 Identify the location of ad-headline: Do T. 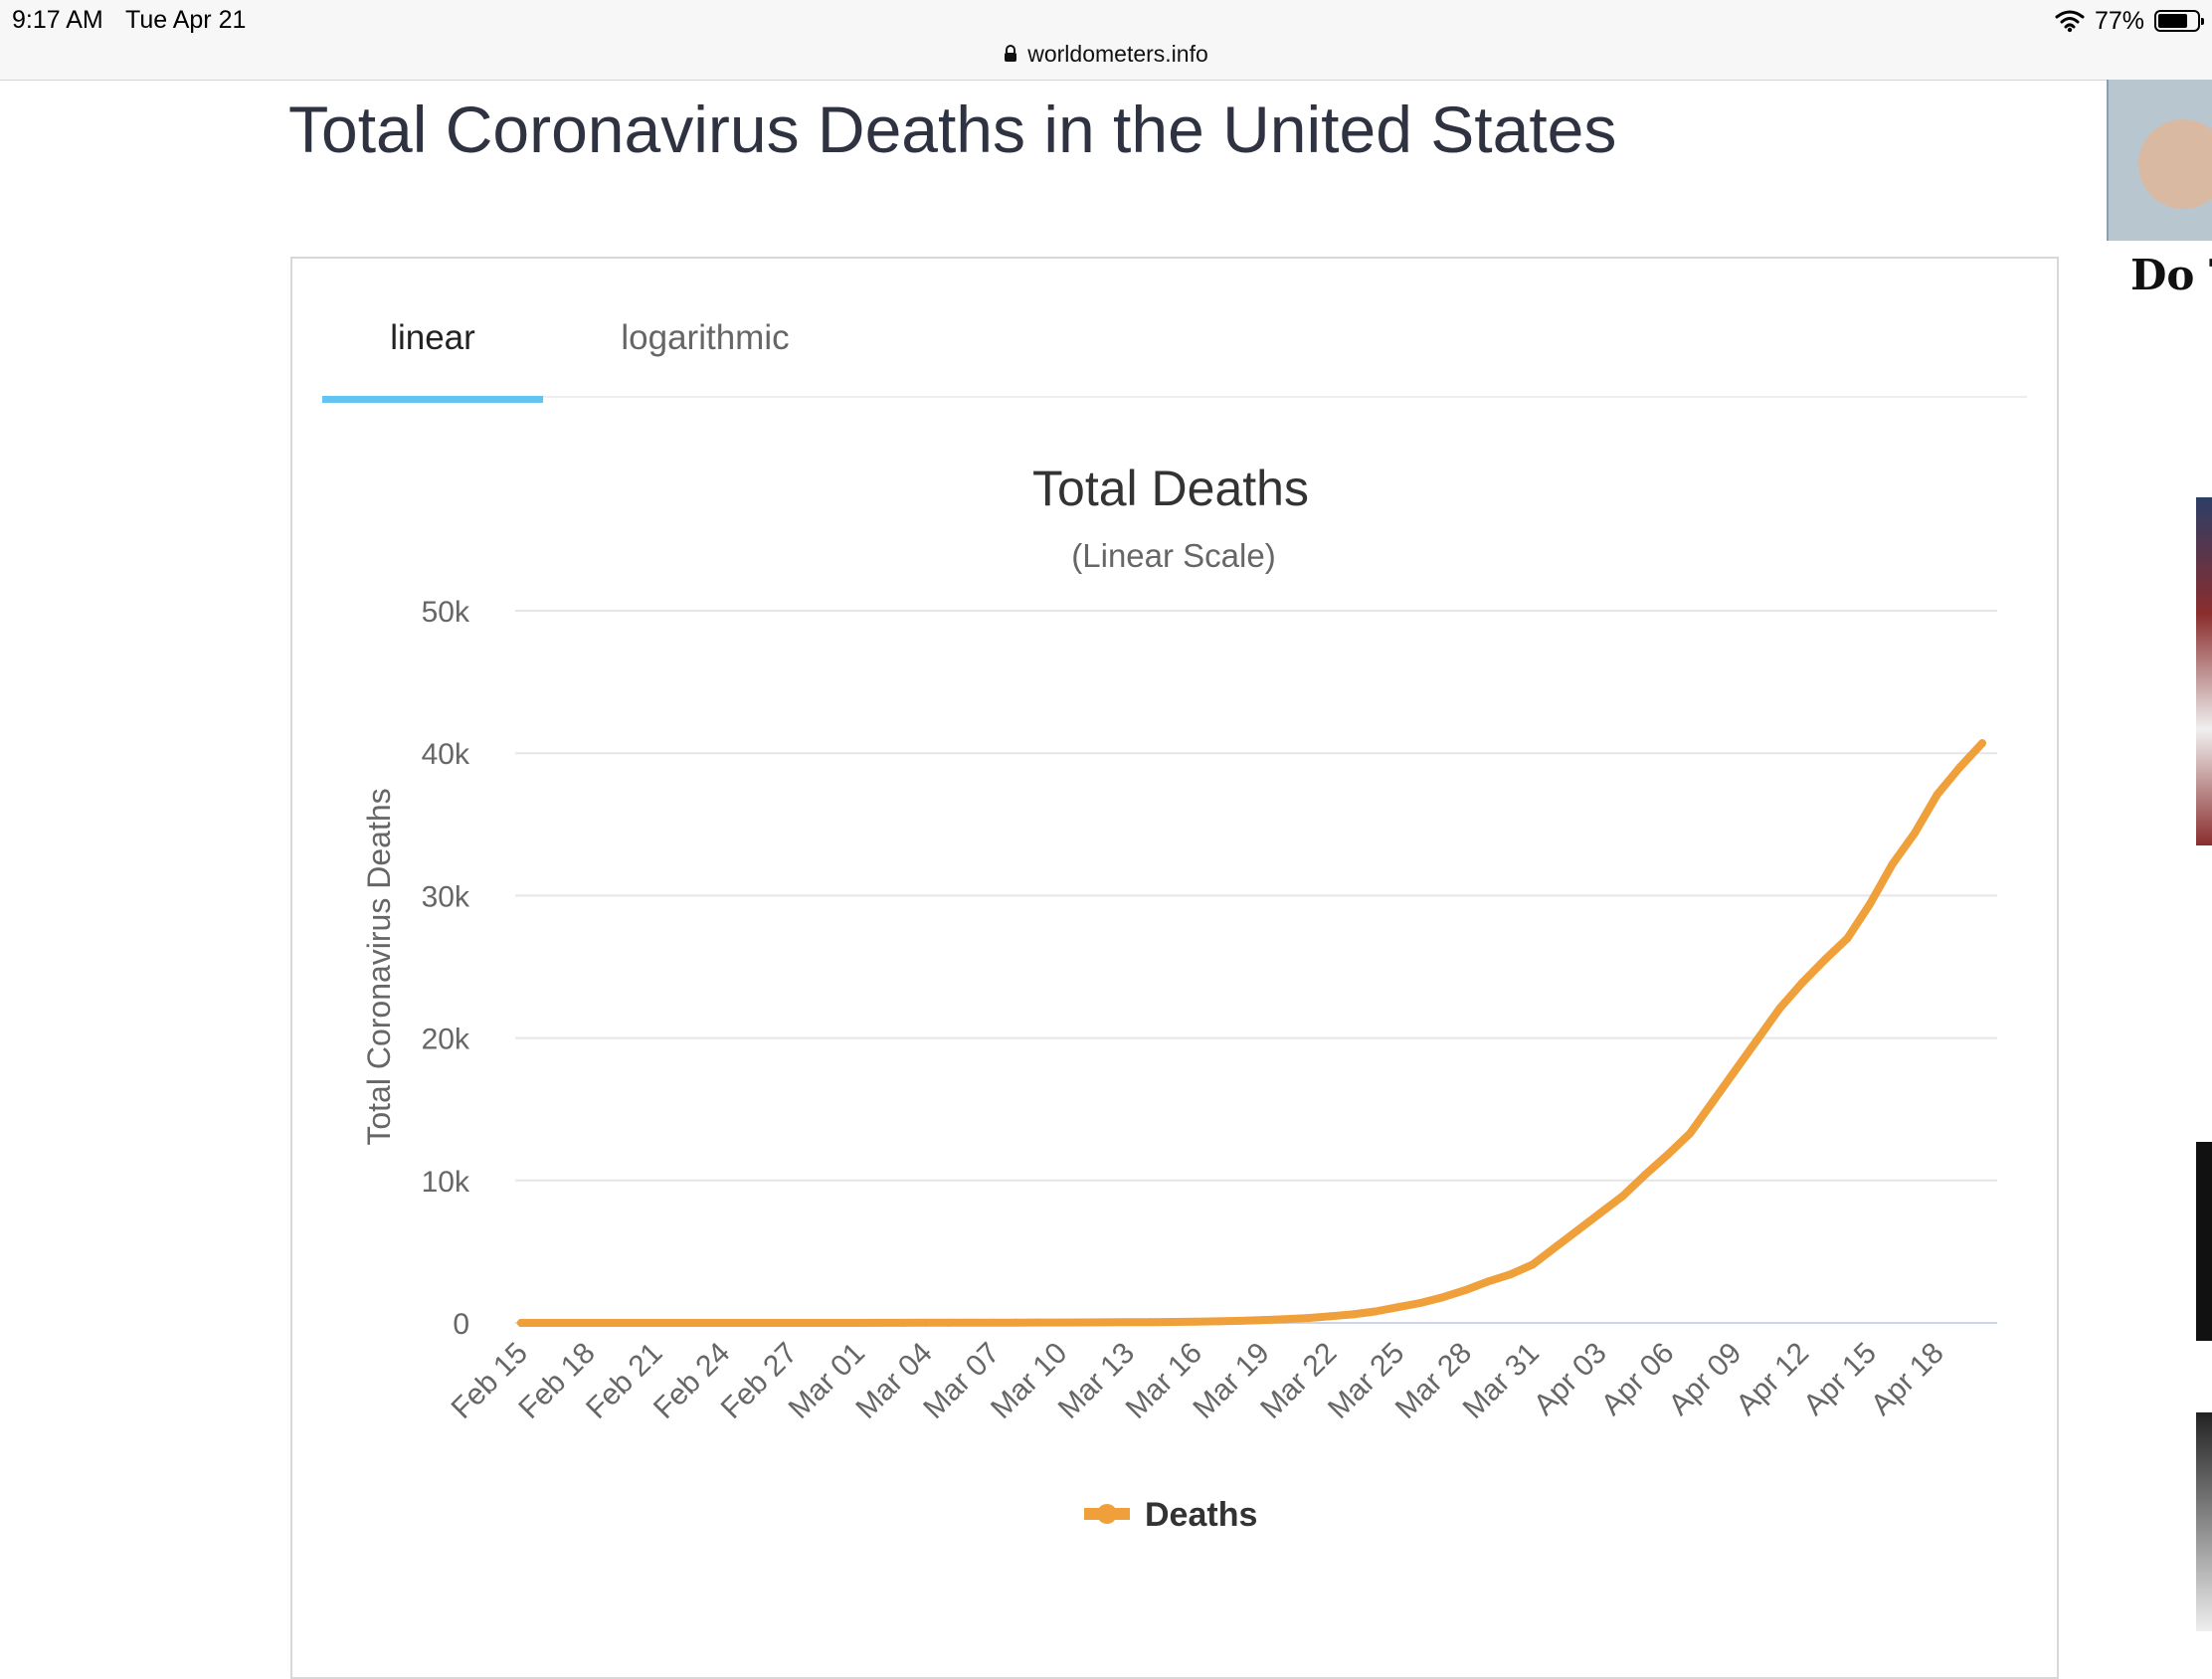
(2171, 275).